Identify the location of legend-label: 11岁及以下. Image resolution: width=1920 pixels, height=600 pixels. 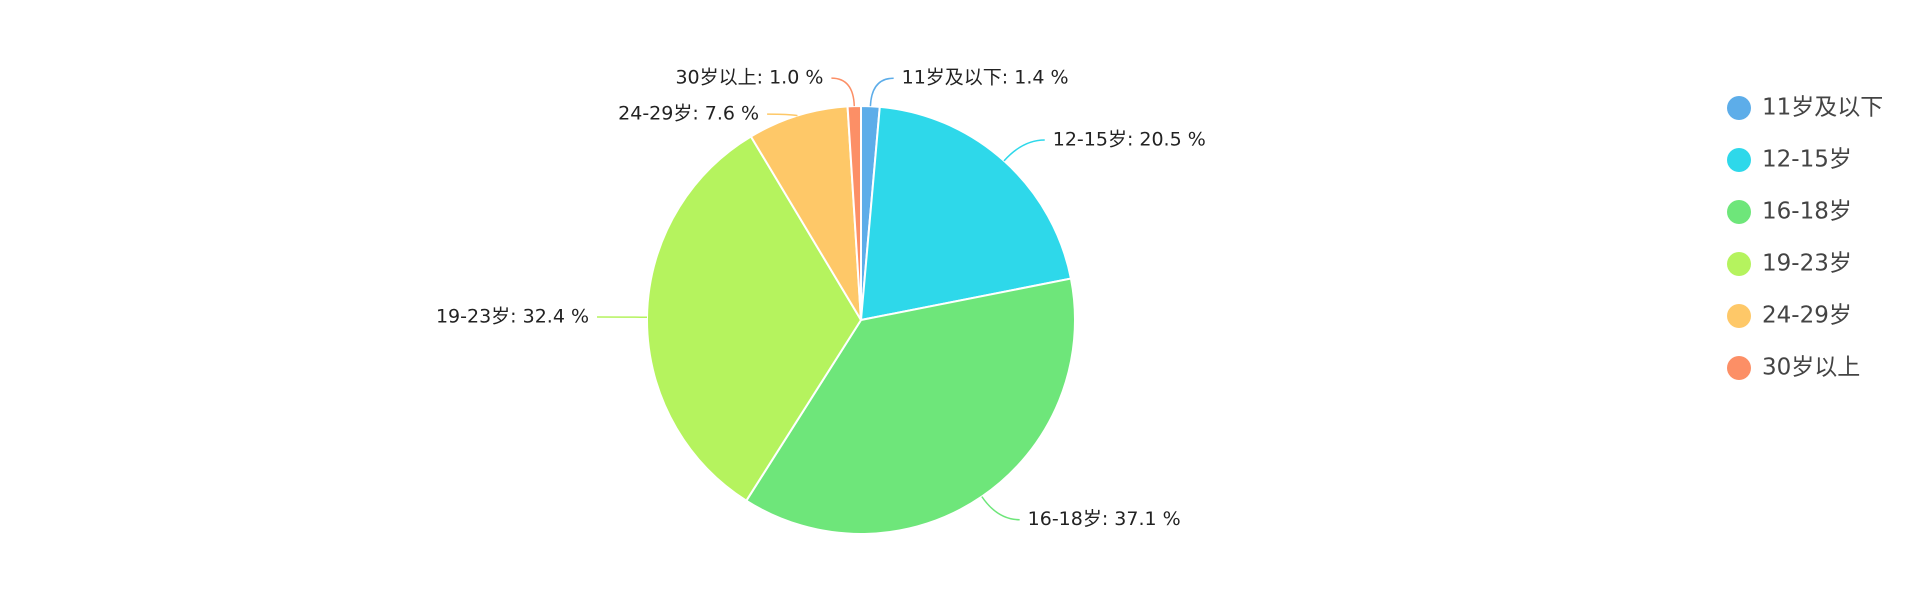
(1822, 108).